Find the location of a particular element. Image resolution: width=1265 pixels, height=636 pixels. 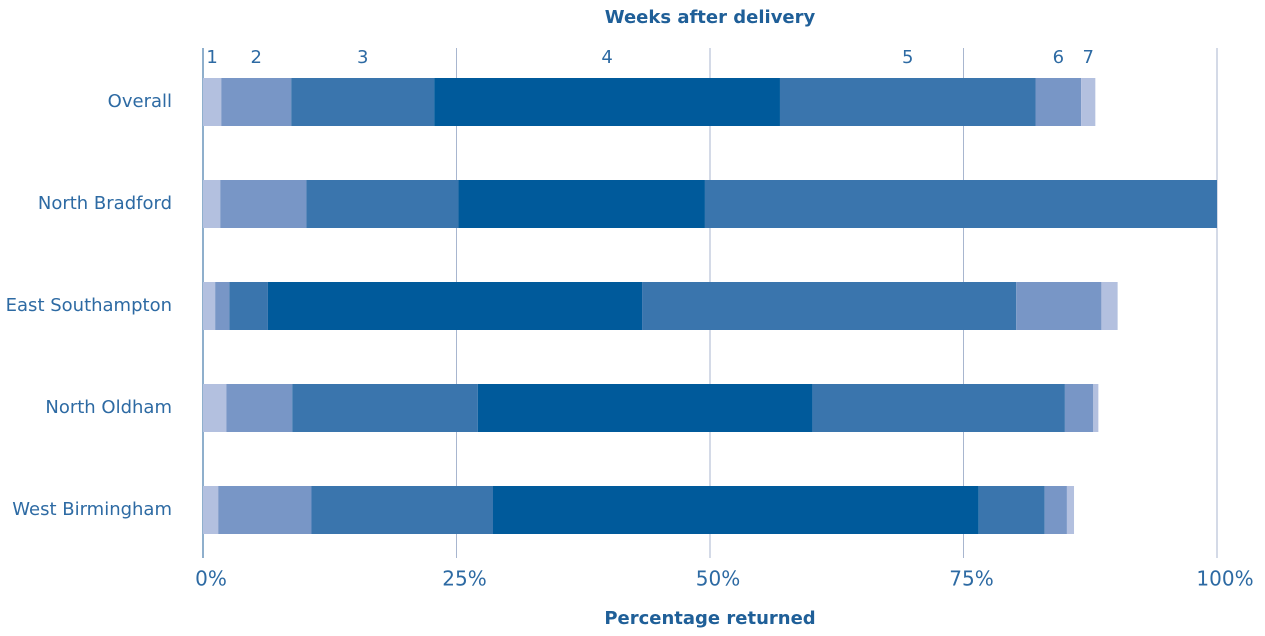

series-label: 1 is located at coordinates (211, 57).